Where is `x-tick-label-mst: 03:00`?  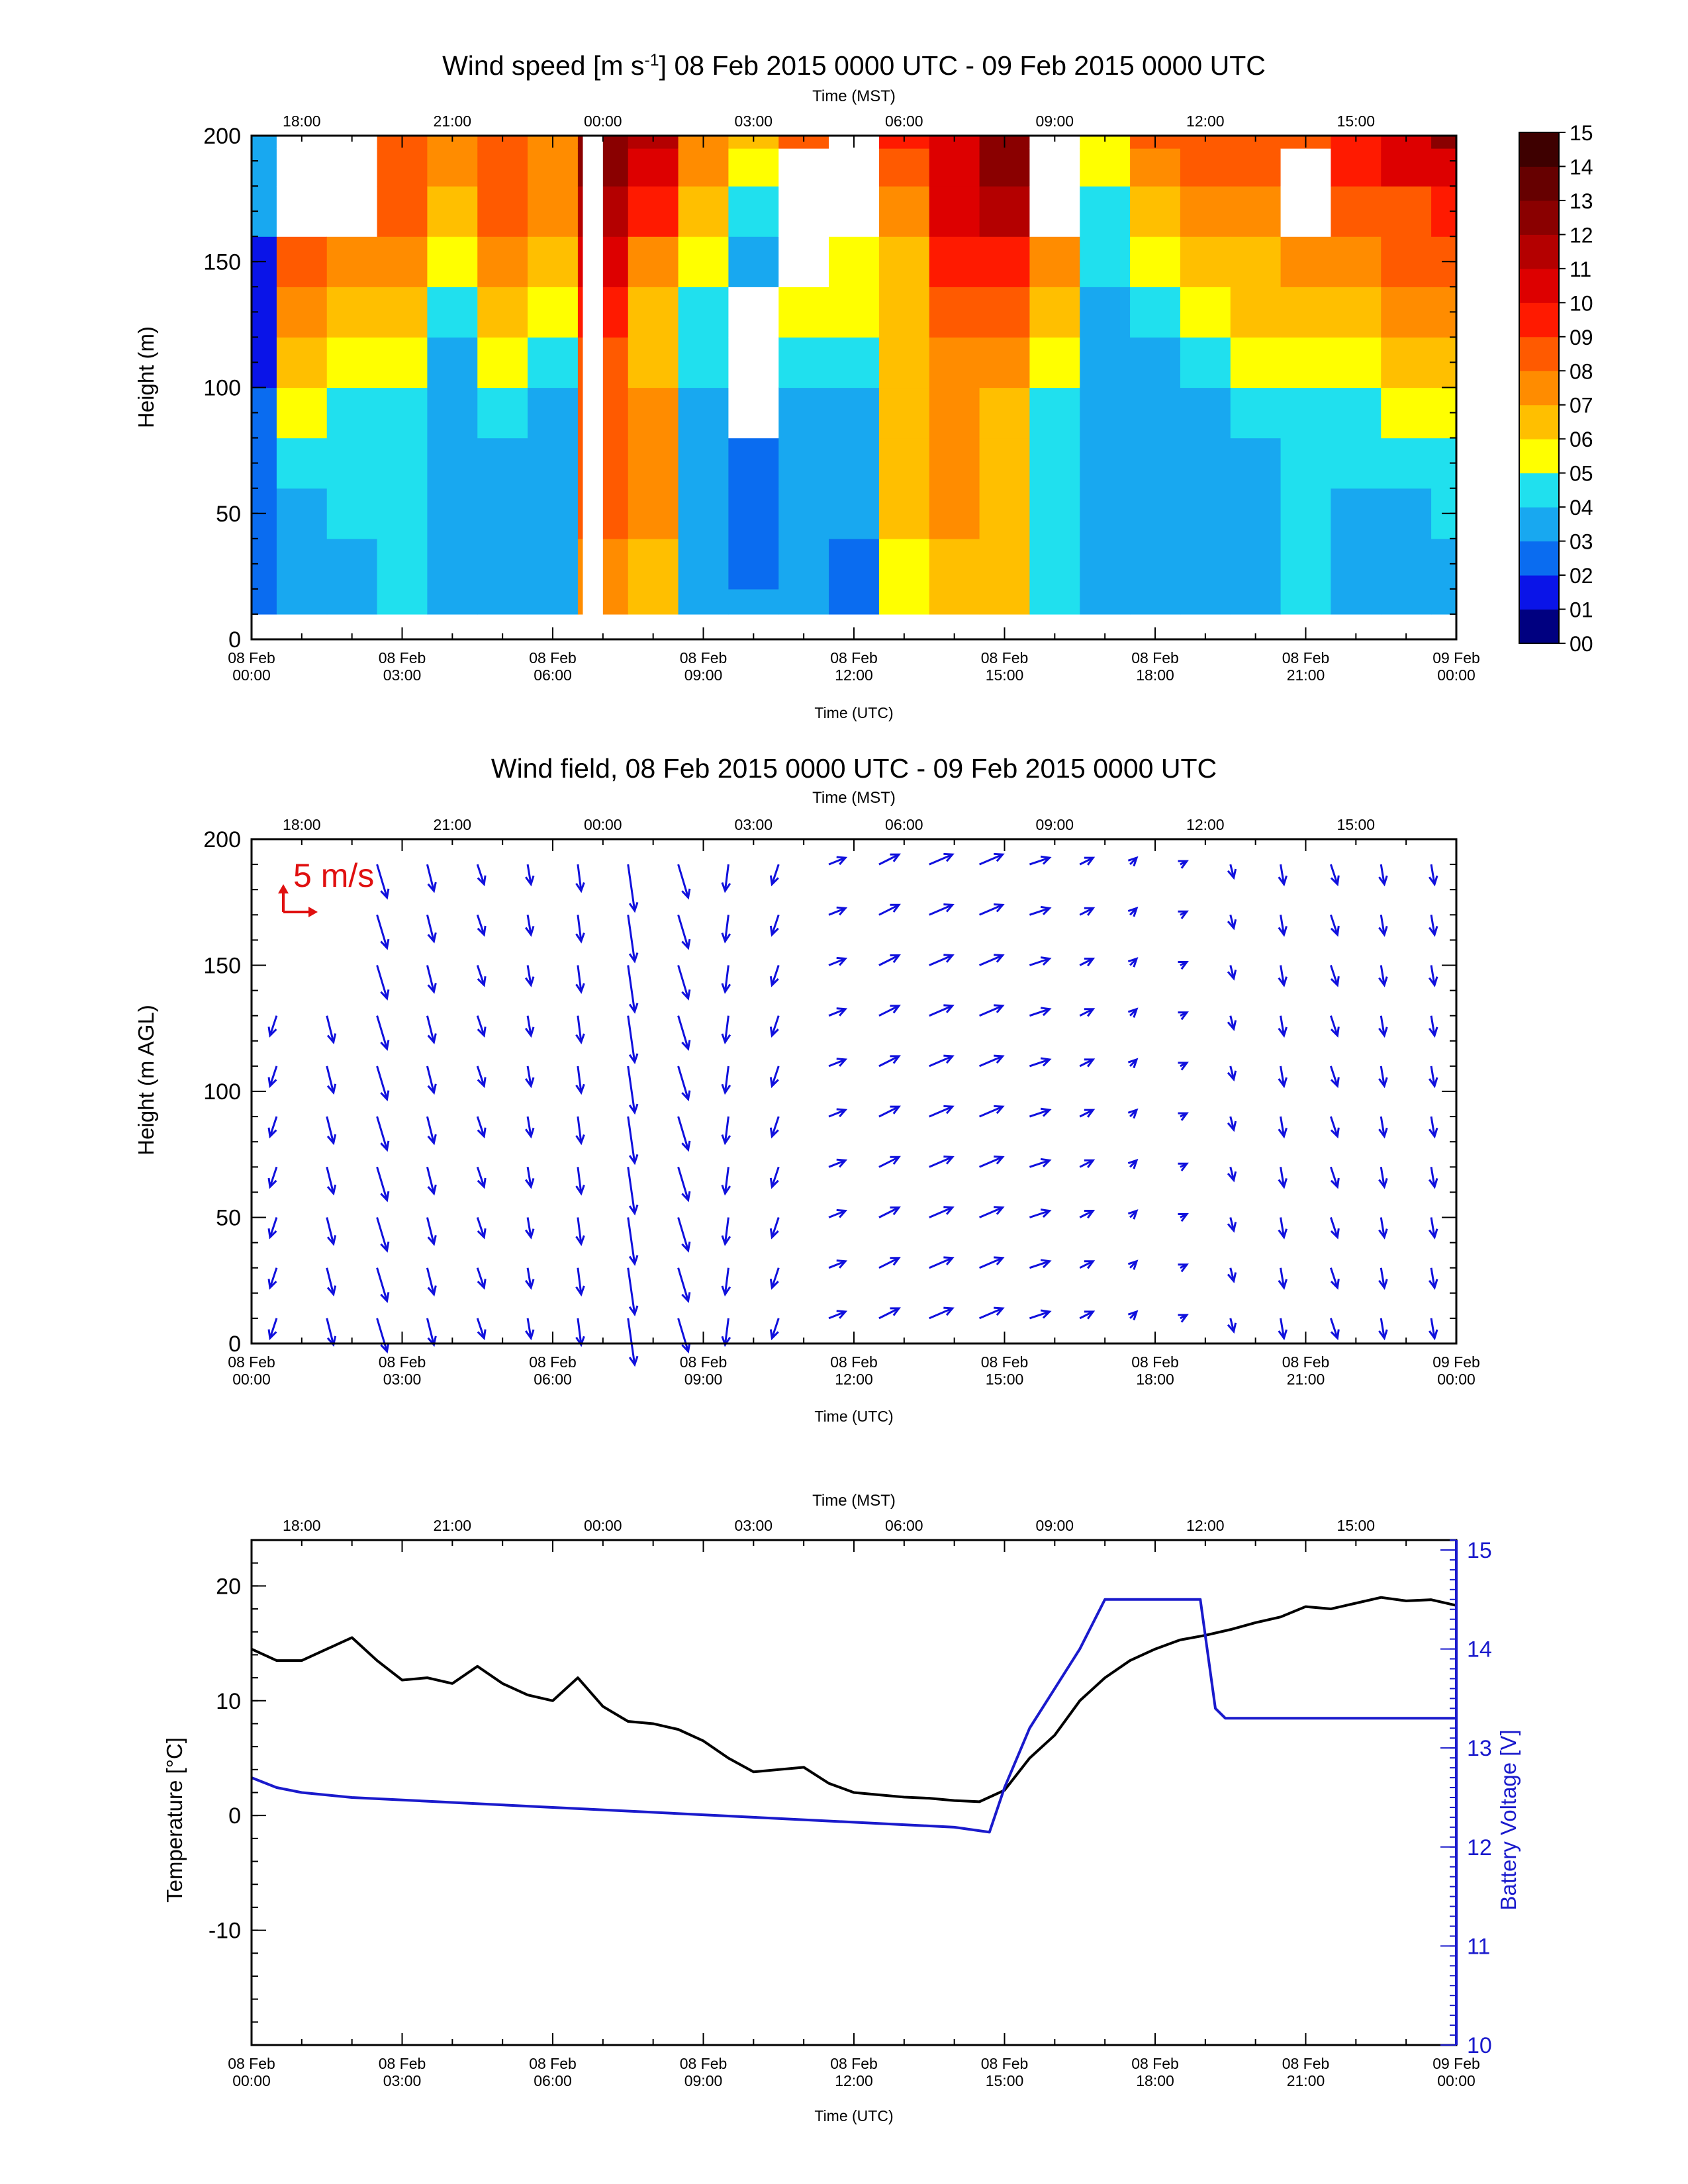
x-tick-label-mst: 03:00 is located at coordinates (754, 825).